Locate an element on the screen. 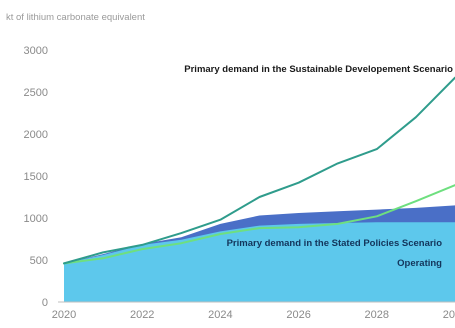  y-tick-label-1: 500 is located at coordinates (39, 261).